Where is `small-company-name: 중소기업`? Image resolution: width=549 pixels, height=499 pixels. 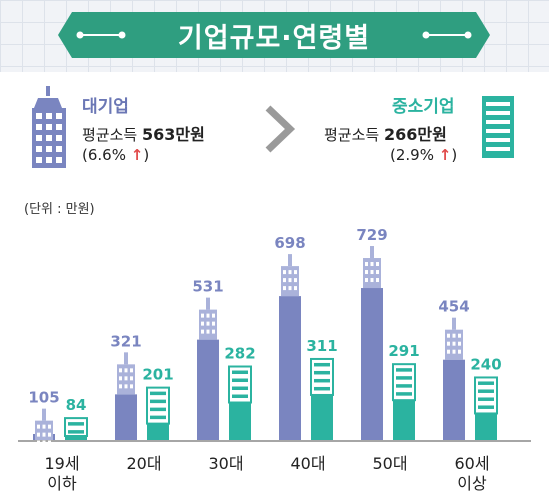
small-company-name: 중소기업 is located at coordinates (423, 107).